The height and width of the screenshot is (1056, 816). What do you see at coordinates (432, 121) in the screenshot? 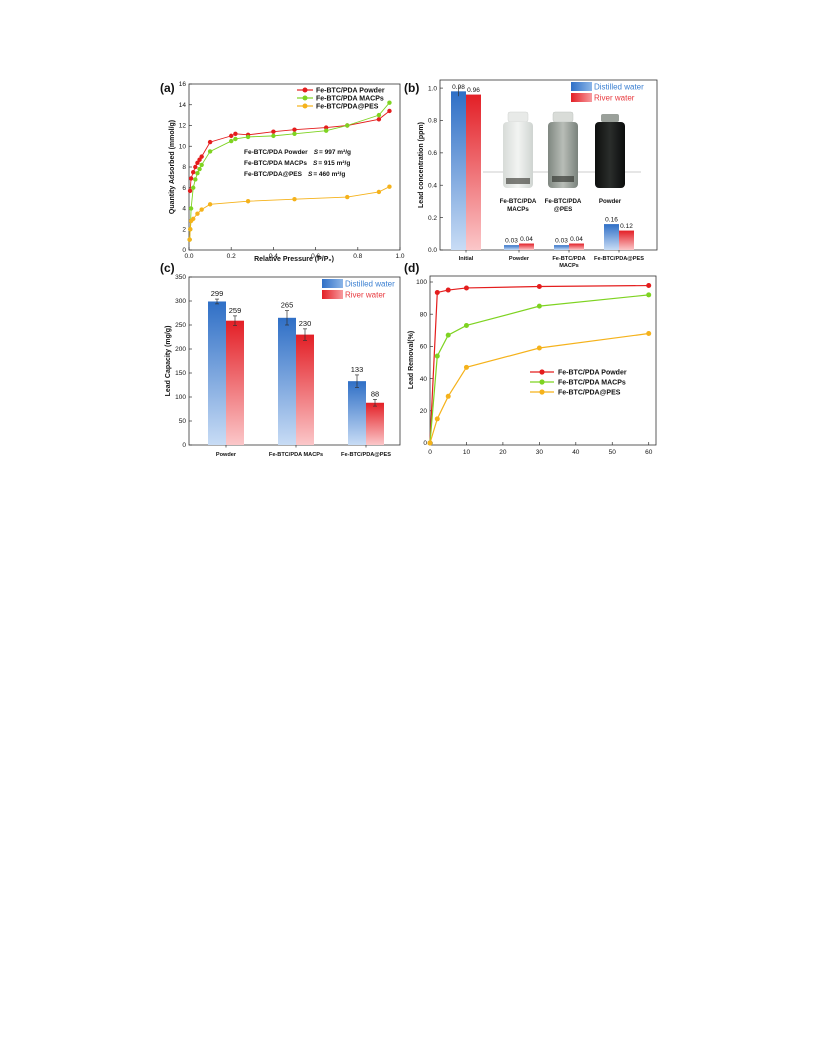
I see `y-tick-label: 0.8` at bounding box center [432, 121].